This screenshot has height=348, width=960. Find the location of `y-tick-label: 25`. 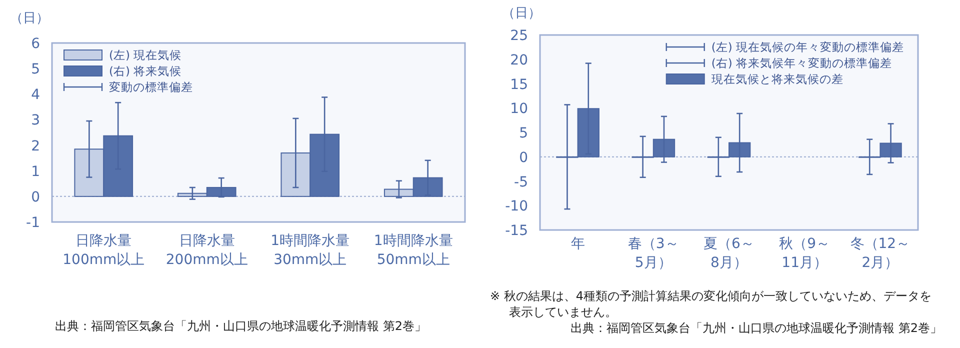

y-tick-label: 25 is located at coordinates (519, 36).